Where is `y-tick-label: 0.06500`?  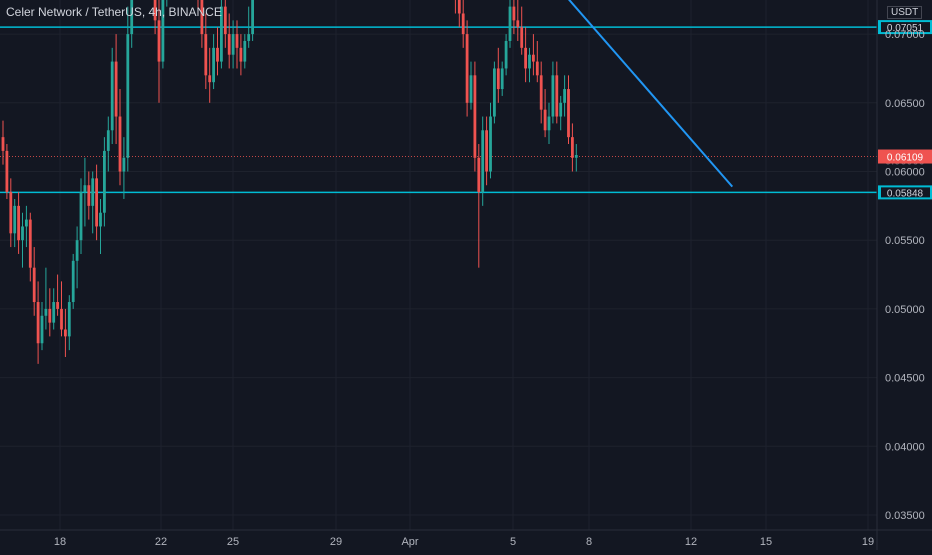
y-tick-label: 0.06500 is located at coordinates (905, 104).